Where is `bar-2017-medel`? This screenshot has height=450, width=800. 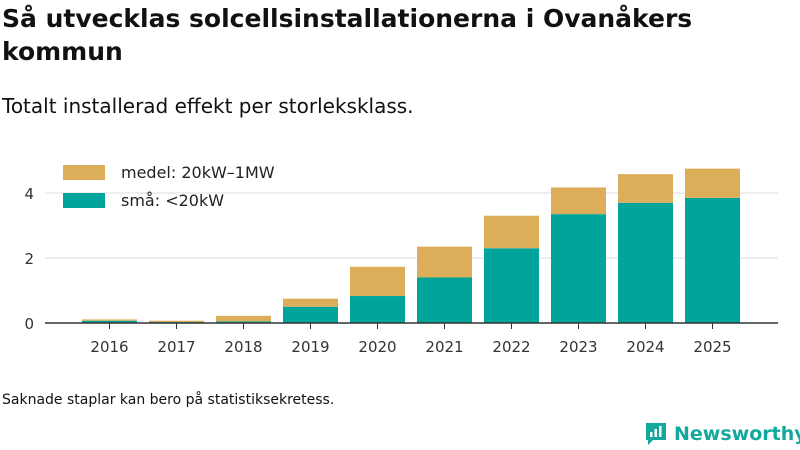
bar-2017-medel is located at coordinates (176, 321).